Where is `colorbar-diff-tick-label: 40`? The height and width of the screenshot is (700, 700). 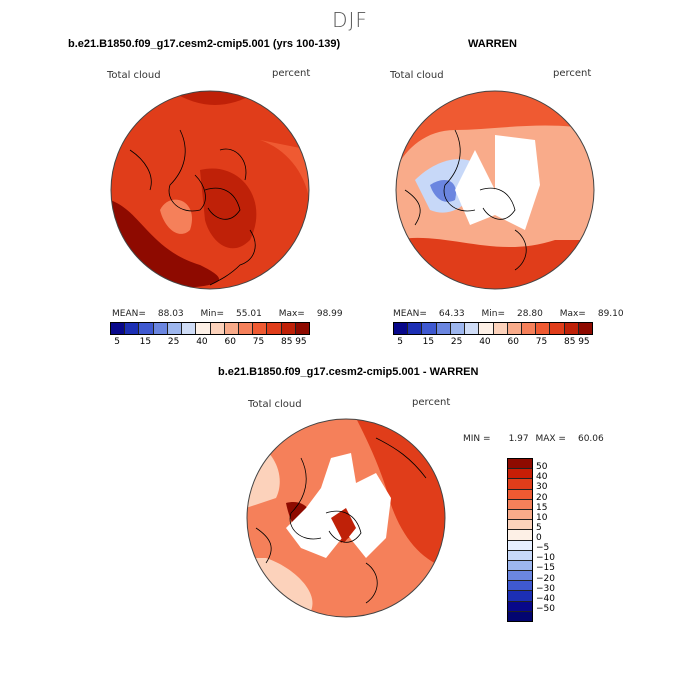 colorbar-diff-tick-label: 40 is located at coordinates (542, 477).